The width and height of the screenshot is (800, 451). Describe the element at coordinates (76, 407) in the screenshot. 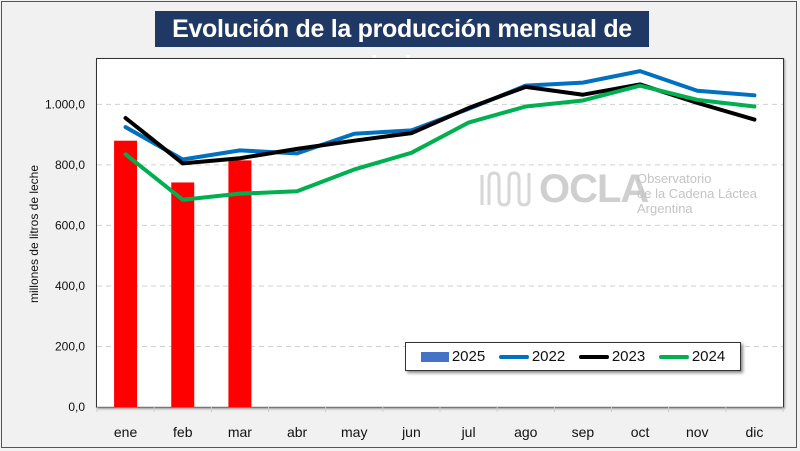

I see `y-tick-label: 0,0` at that location.